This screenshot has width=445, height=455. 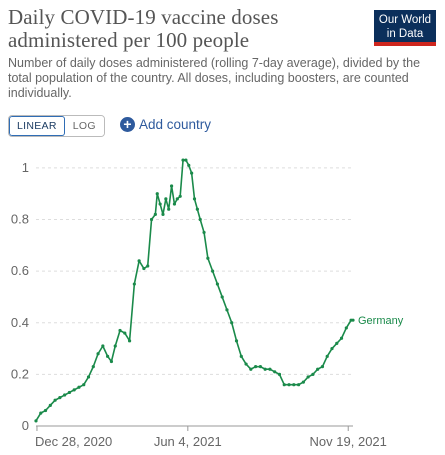 I want to click on x-tick-label: Nov 19, 2021, so click(x=348, y=441).